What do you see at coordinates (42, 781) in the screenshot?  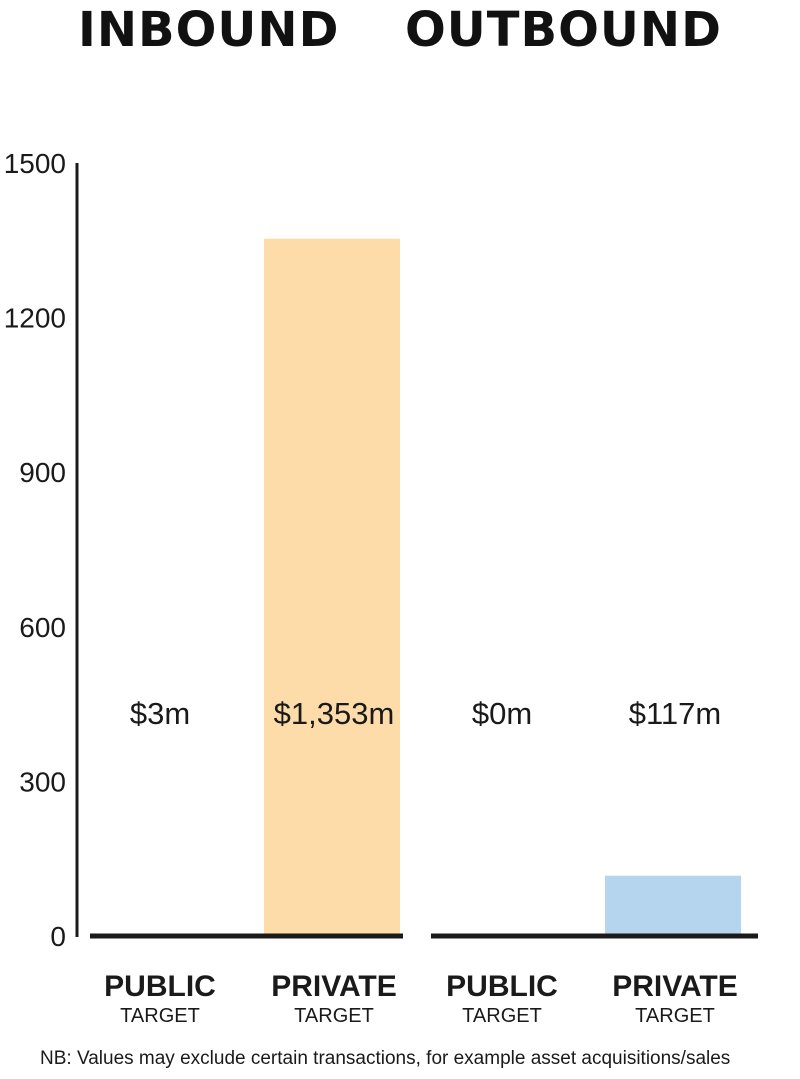 I see `y-tick-label: 300` at bounding box center [42, 781].